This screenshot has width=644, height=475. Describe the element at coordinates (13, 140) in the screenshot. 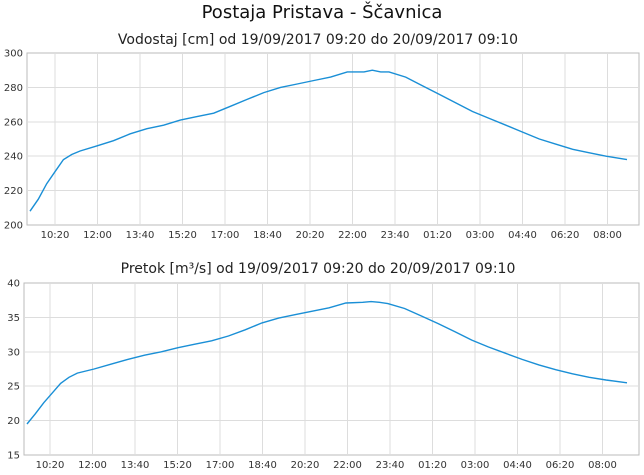

I see `y-ticks-water-level: 200 220 240 260 280 300` at that location.